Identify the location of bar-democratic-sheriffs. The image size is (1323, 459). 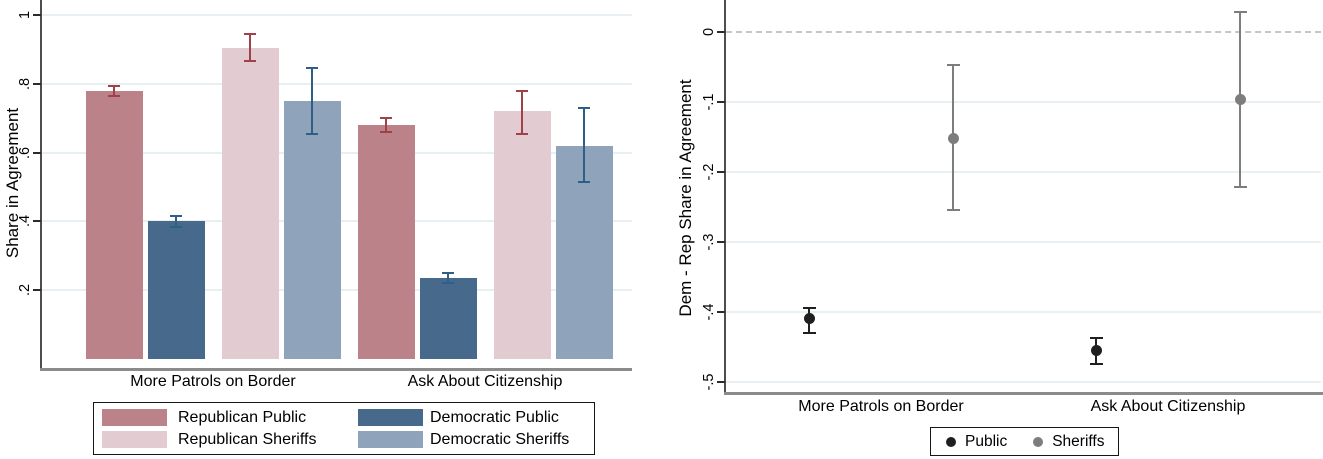
(312, 230).